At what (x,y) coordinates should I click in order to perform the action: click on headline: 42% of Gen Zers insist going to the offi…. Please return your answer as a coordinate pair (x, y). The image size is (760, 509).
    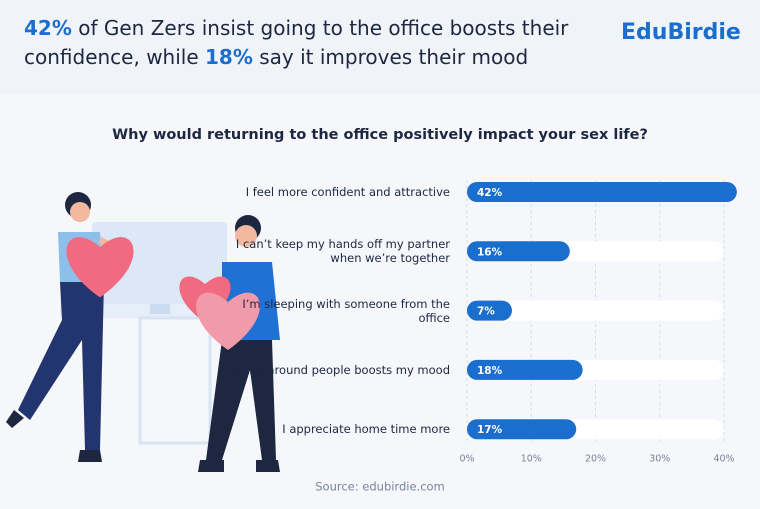
    Looking at the image, I should click on (319, 43).